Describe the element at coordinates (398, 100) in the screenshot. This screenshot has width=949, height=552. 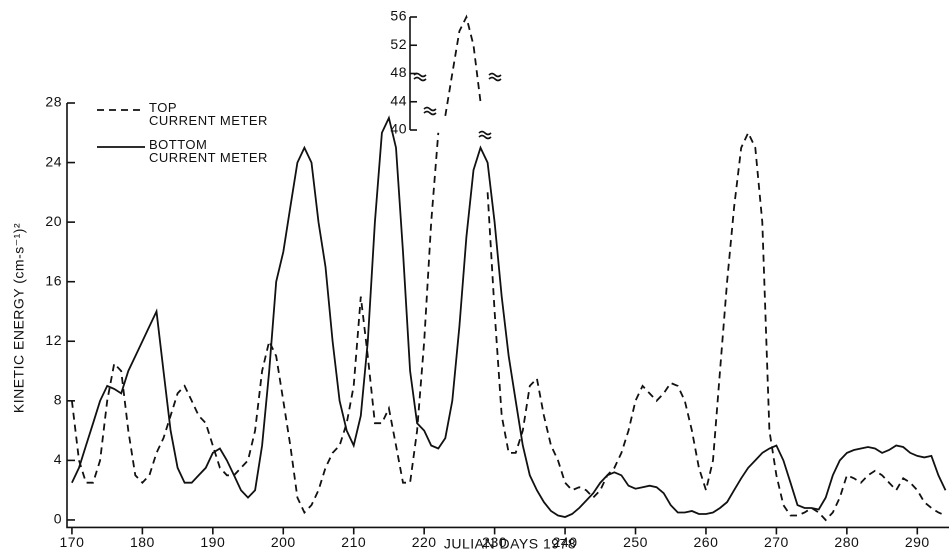
I see `y2-tick-label: 44` at that location.